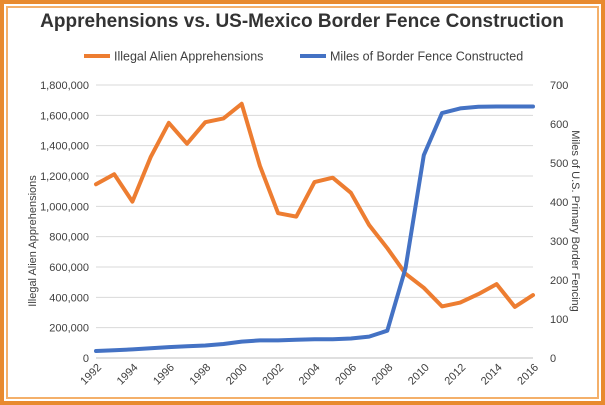 Image resolution: width=605 pixels, height=405 pixels. I want to click on x-tick-label: 2010, so click(419, 375).